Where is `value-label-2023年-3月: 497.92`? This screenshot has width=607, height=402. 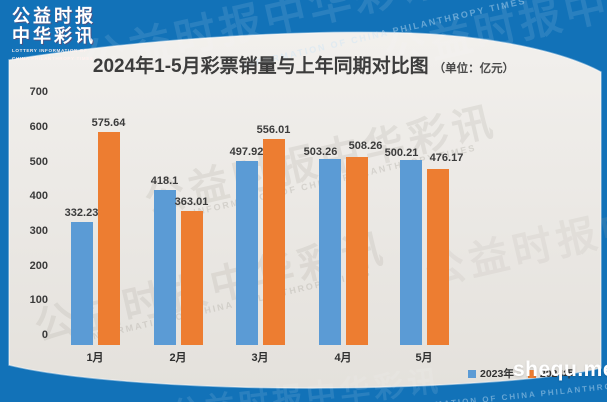
value-label-2023年-3月: 497.92 is located at coordinates (246, 151).